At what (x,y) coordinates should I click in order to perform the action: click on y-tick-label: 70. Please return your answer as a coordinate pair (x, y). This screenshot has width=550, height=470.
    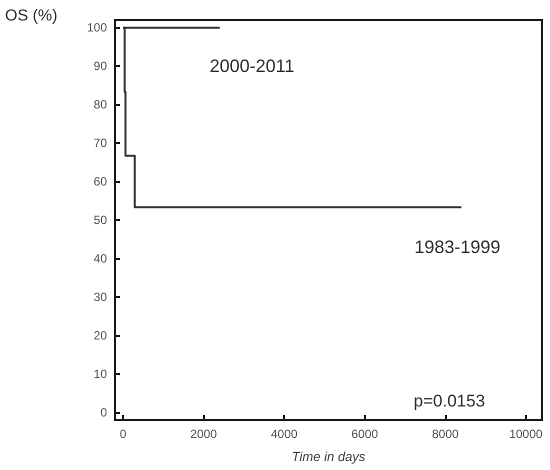
    Looking at the image, I should click on (101, 143).